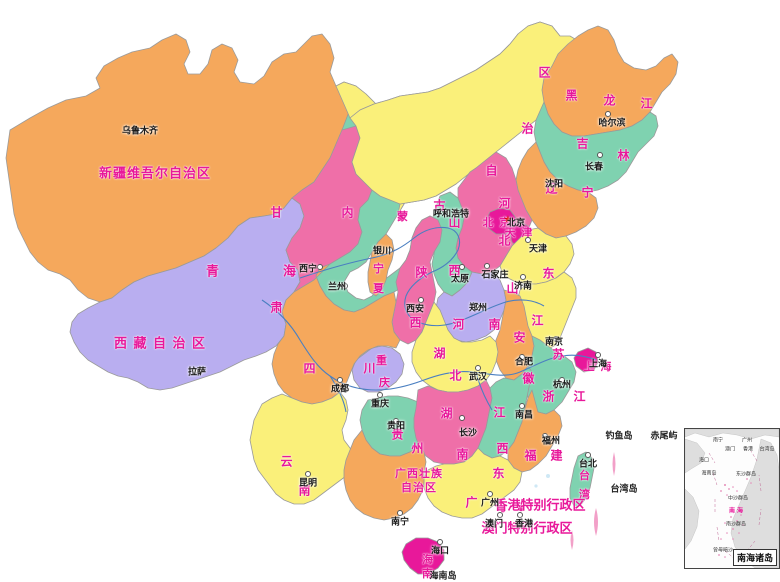  I want to click on region-shandong, so click(537, 256).